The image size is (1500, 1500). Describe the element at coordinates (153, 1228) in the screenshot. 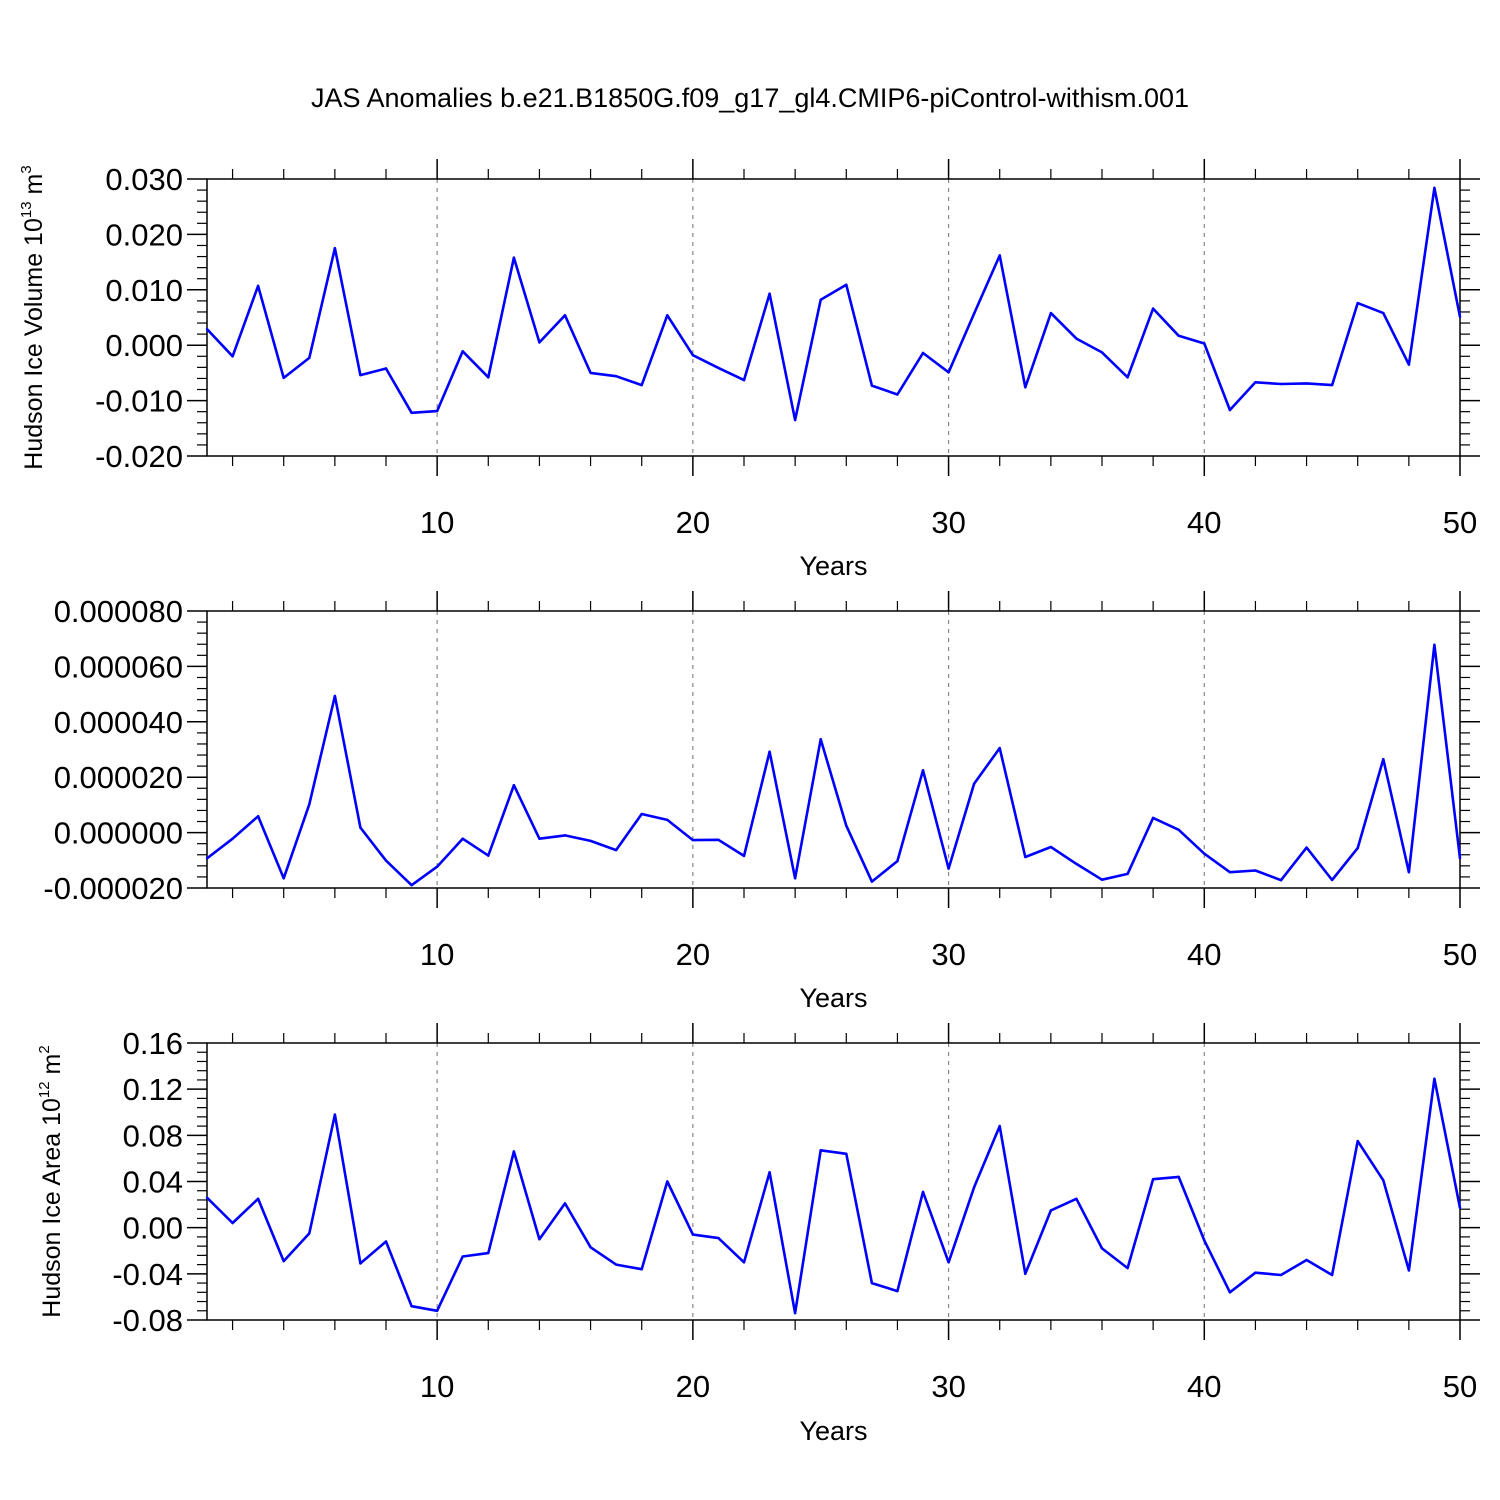

I see `y-tick-label: 0.00` at that location.